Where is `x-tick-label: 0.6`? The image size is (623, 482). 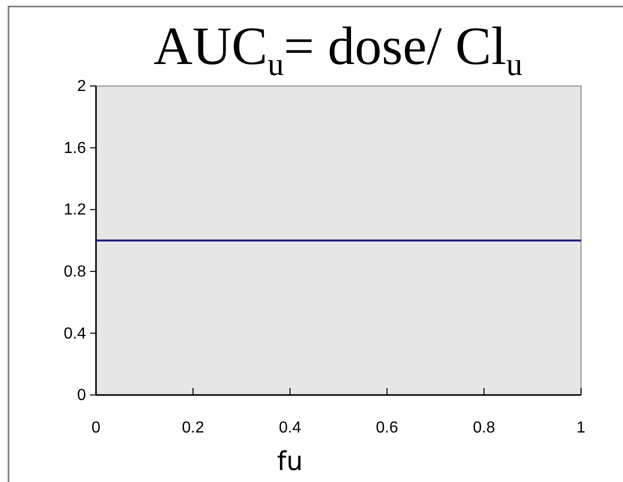 x-tick-label: 0.6 is located at coordinates (387, 427).